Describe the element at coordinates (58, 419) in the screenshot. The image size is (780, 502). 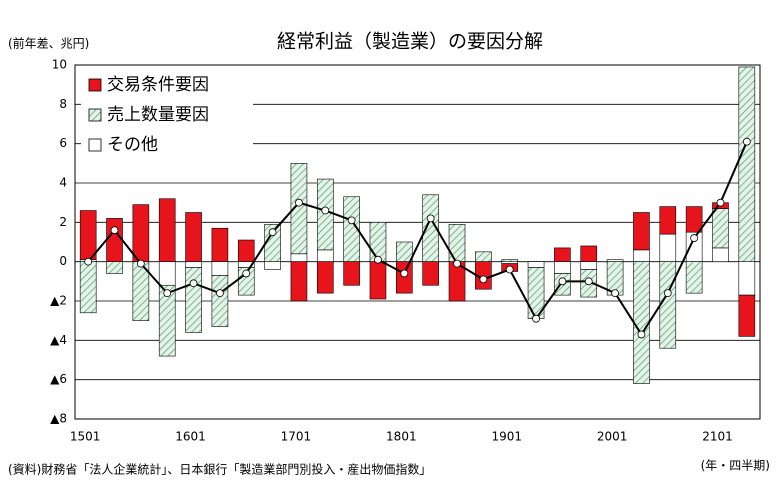
I see `y-tick-label: ▲8` at that location.